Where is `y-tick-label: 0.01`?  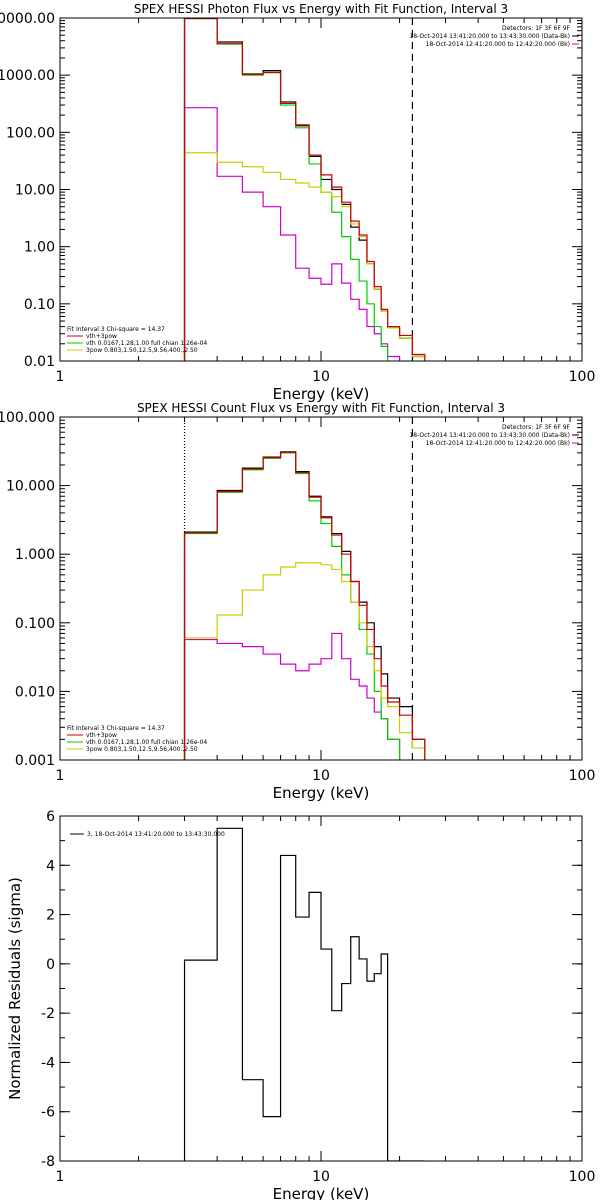
y-tick-label: 0.01 is located at coordinates (39, 362).